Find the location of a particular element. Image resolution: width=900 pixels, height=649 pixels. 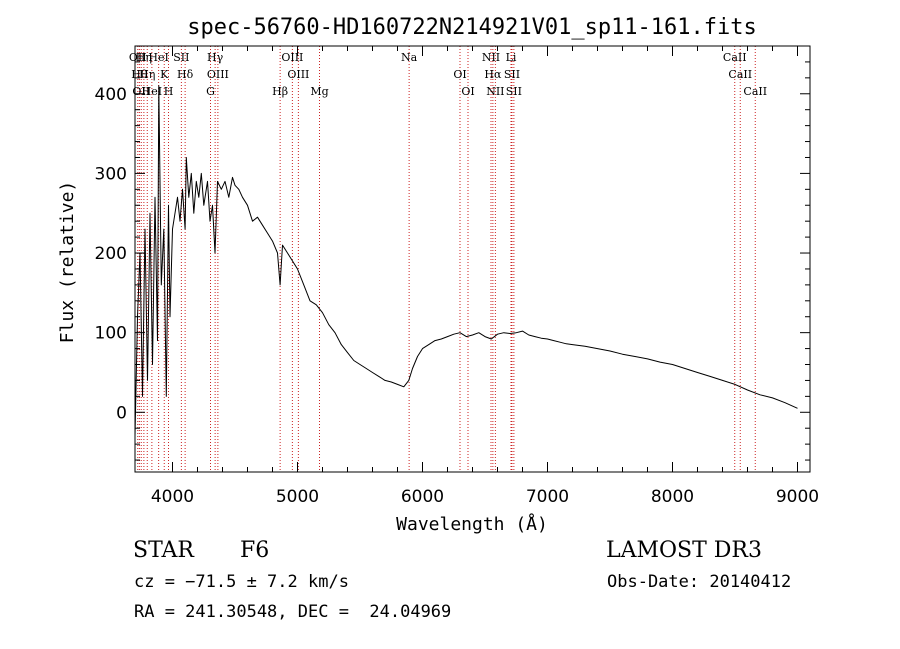

y-axis-label: Flux (relative) is located at coordinates (67, 262).